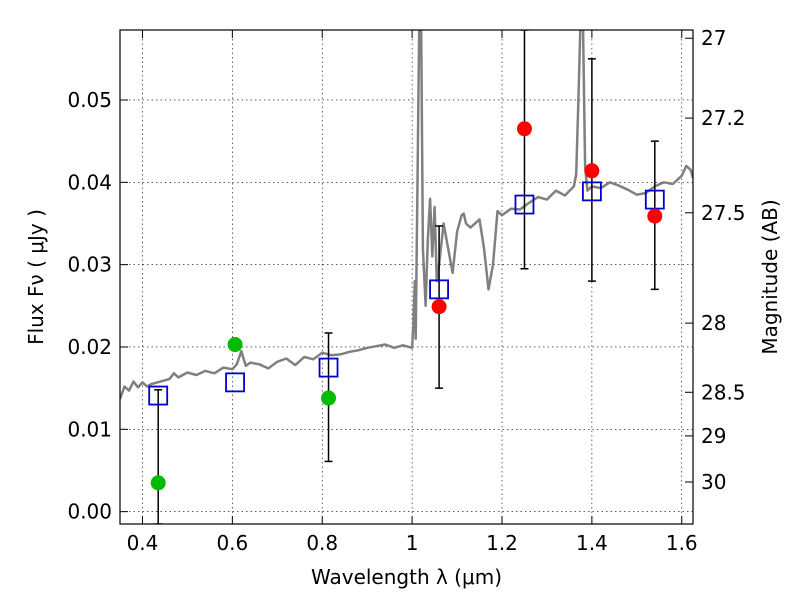 This screenshot has height=600, width=800. What do you see at coordinates (412, 543) in the screenshot?
I see `x-tick-label: 1` at bounding box center [412, 543].